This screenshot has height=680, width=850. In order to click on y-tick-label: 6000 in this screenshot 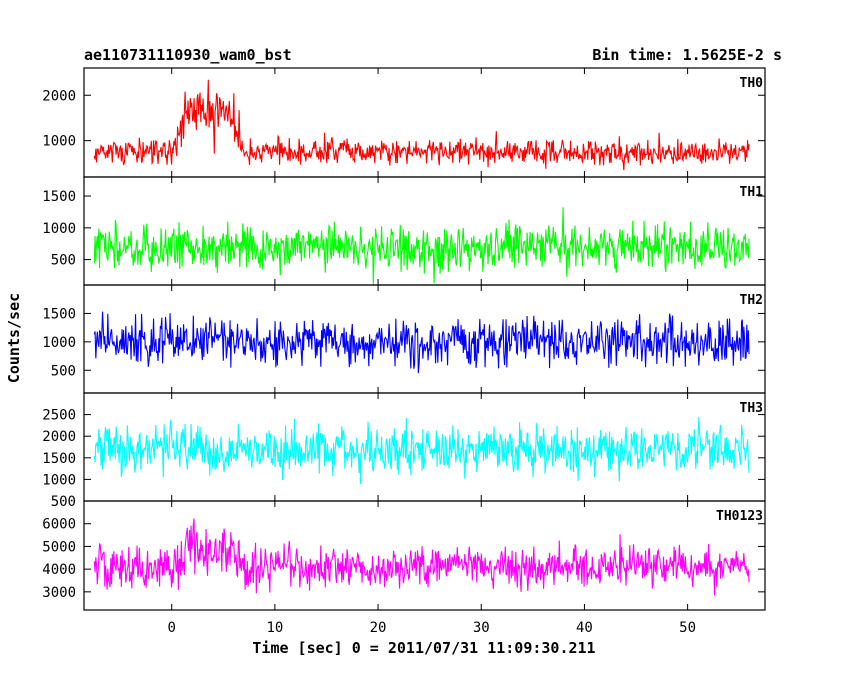, I will do `click(59, 525)`.